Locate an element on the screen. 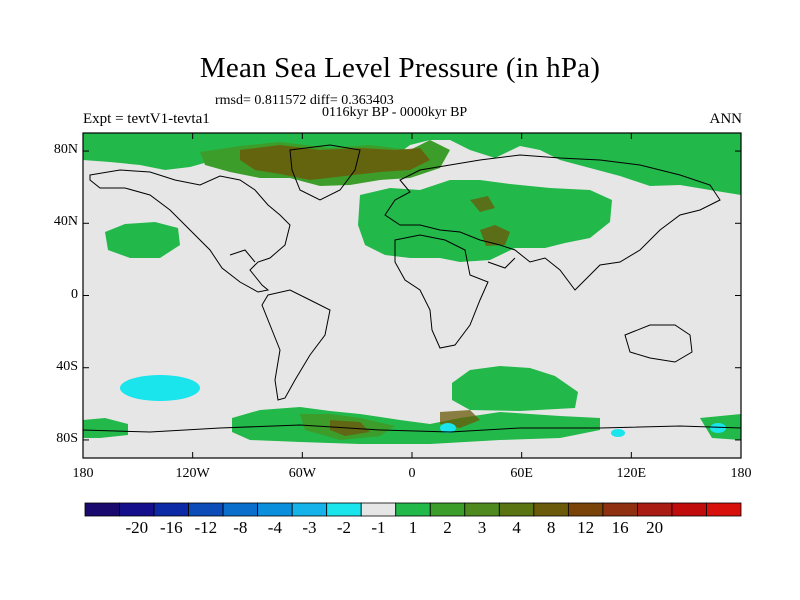  lat-label: 40S is located at coordinates (67, 366).